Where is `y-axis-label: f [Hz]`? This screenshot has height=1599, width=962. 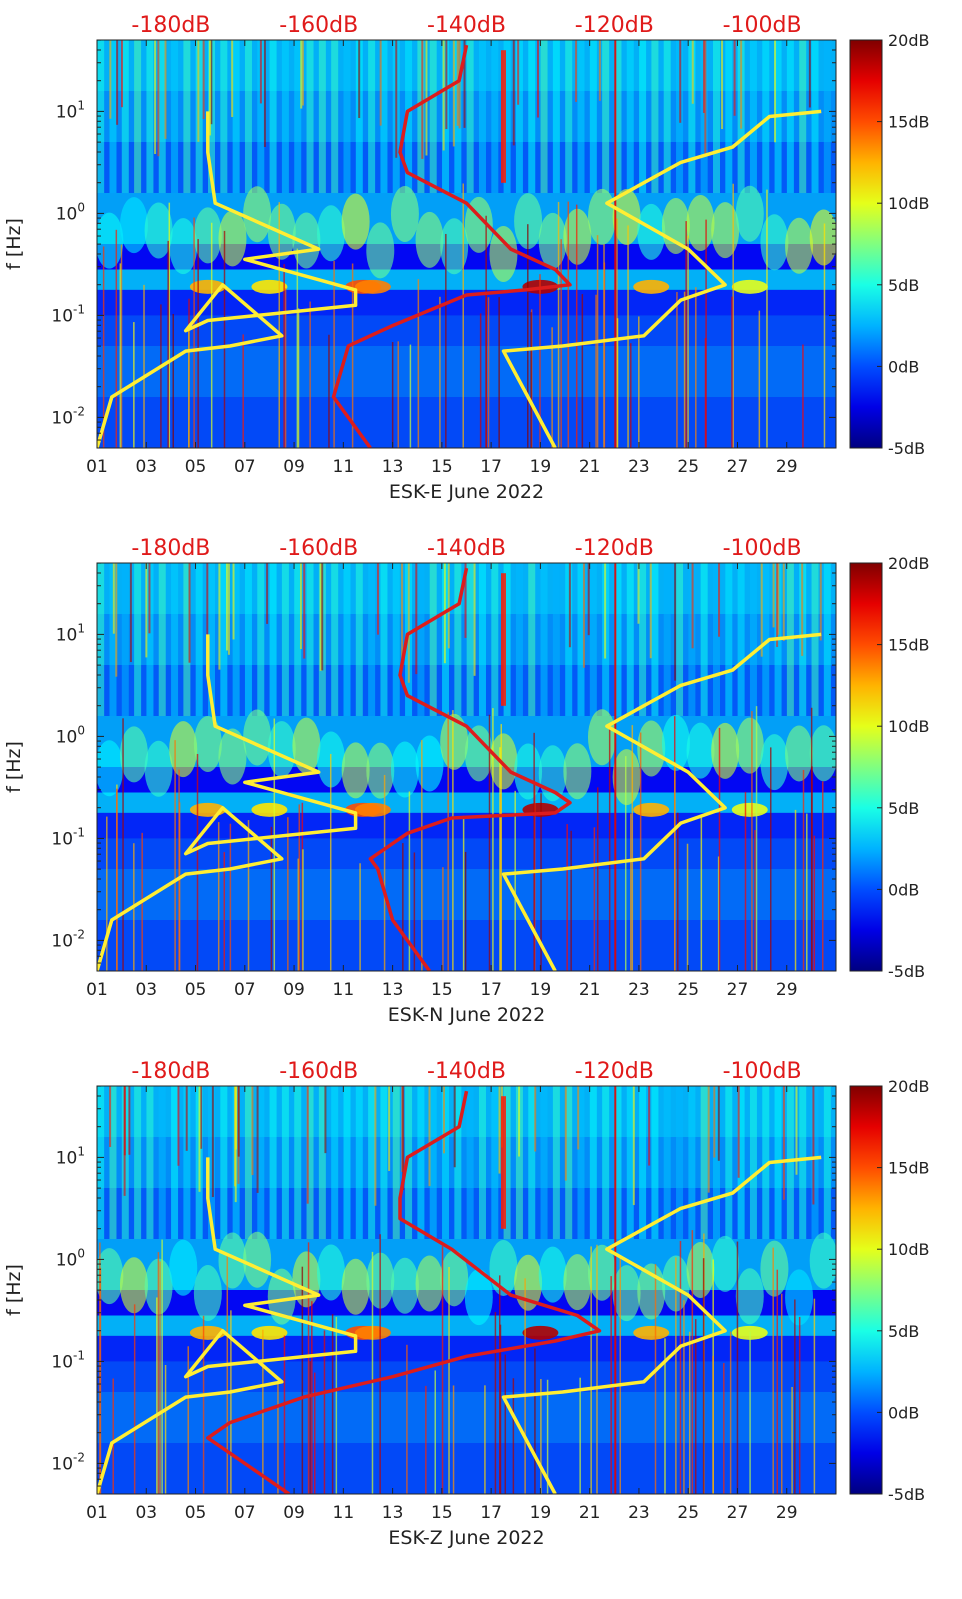
y-axis-label: f [Hz] is located at coordinates (14, 767).